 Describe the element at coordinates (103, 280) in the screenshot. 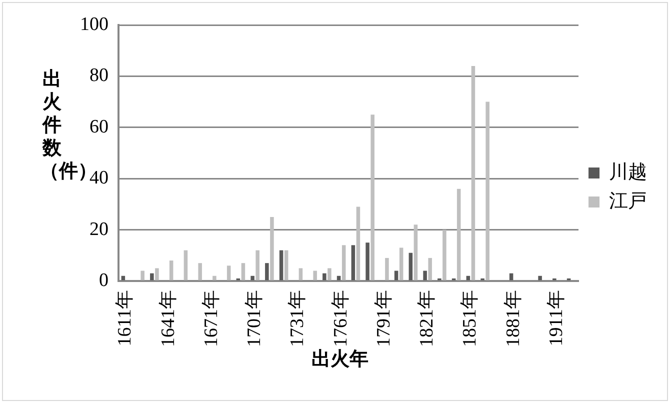

I see `y-tick-label: 0` at that location.